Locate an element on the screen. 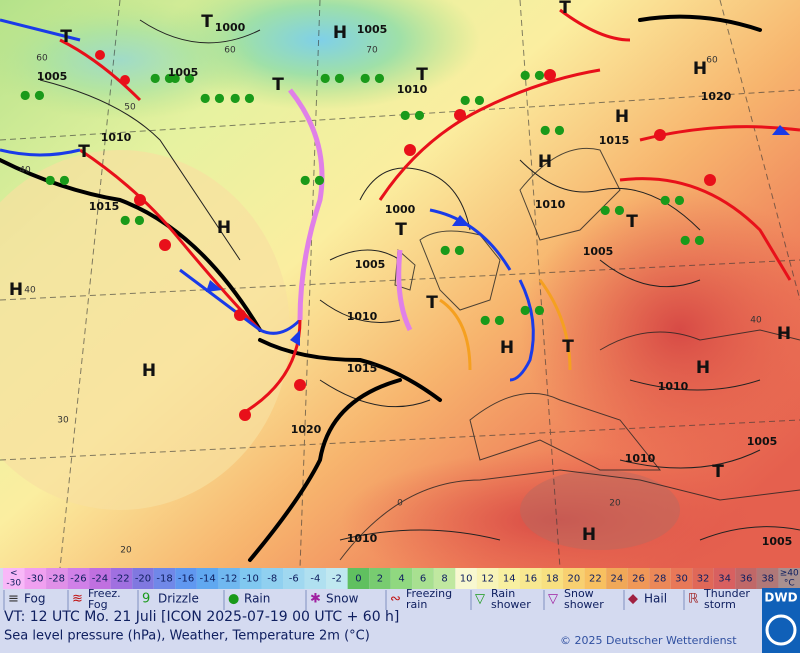 The height and width of the screenshot is (653, 800). legend-symbol: ✱ is located at coordinates (315, 599).